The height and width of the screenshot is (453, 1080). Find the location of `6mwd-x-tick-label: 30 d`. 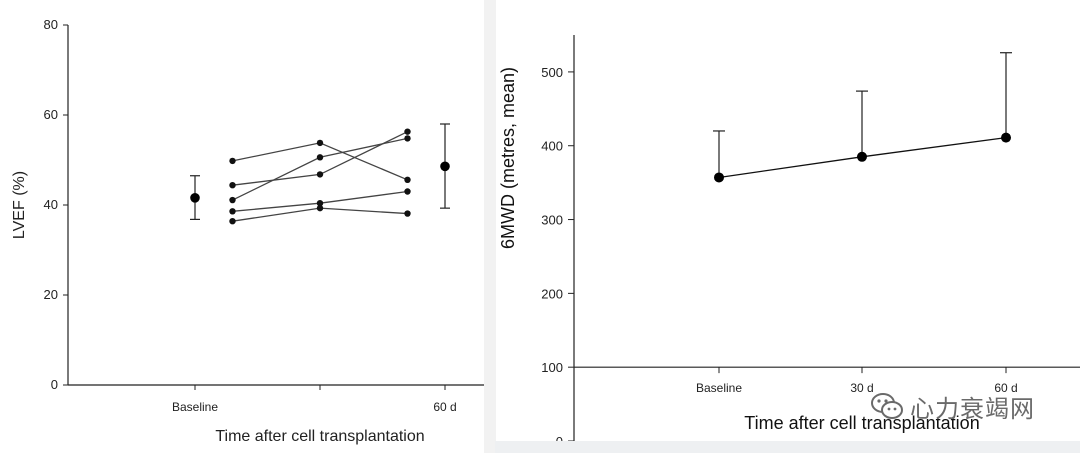

6mwd-x-tick-label: 30 d is located at coordinates (861, 388).